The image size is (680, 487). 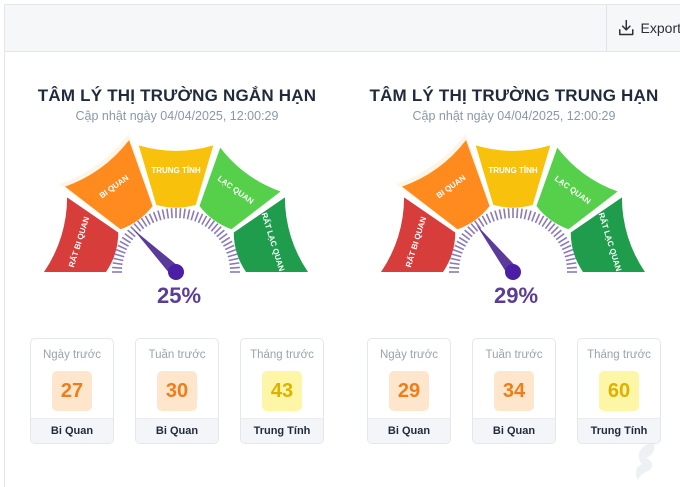 I want to click on history-card-status: Trung Tính, so click(x=282, y=430).